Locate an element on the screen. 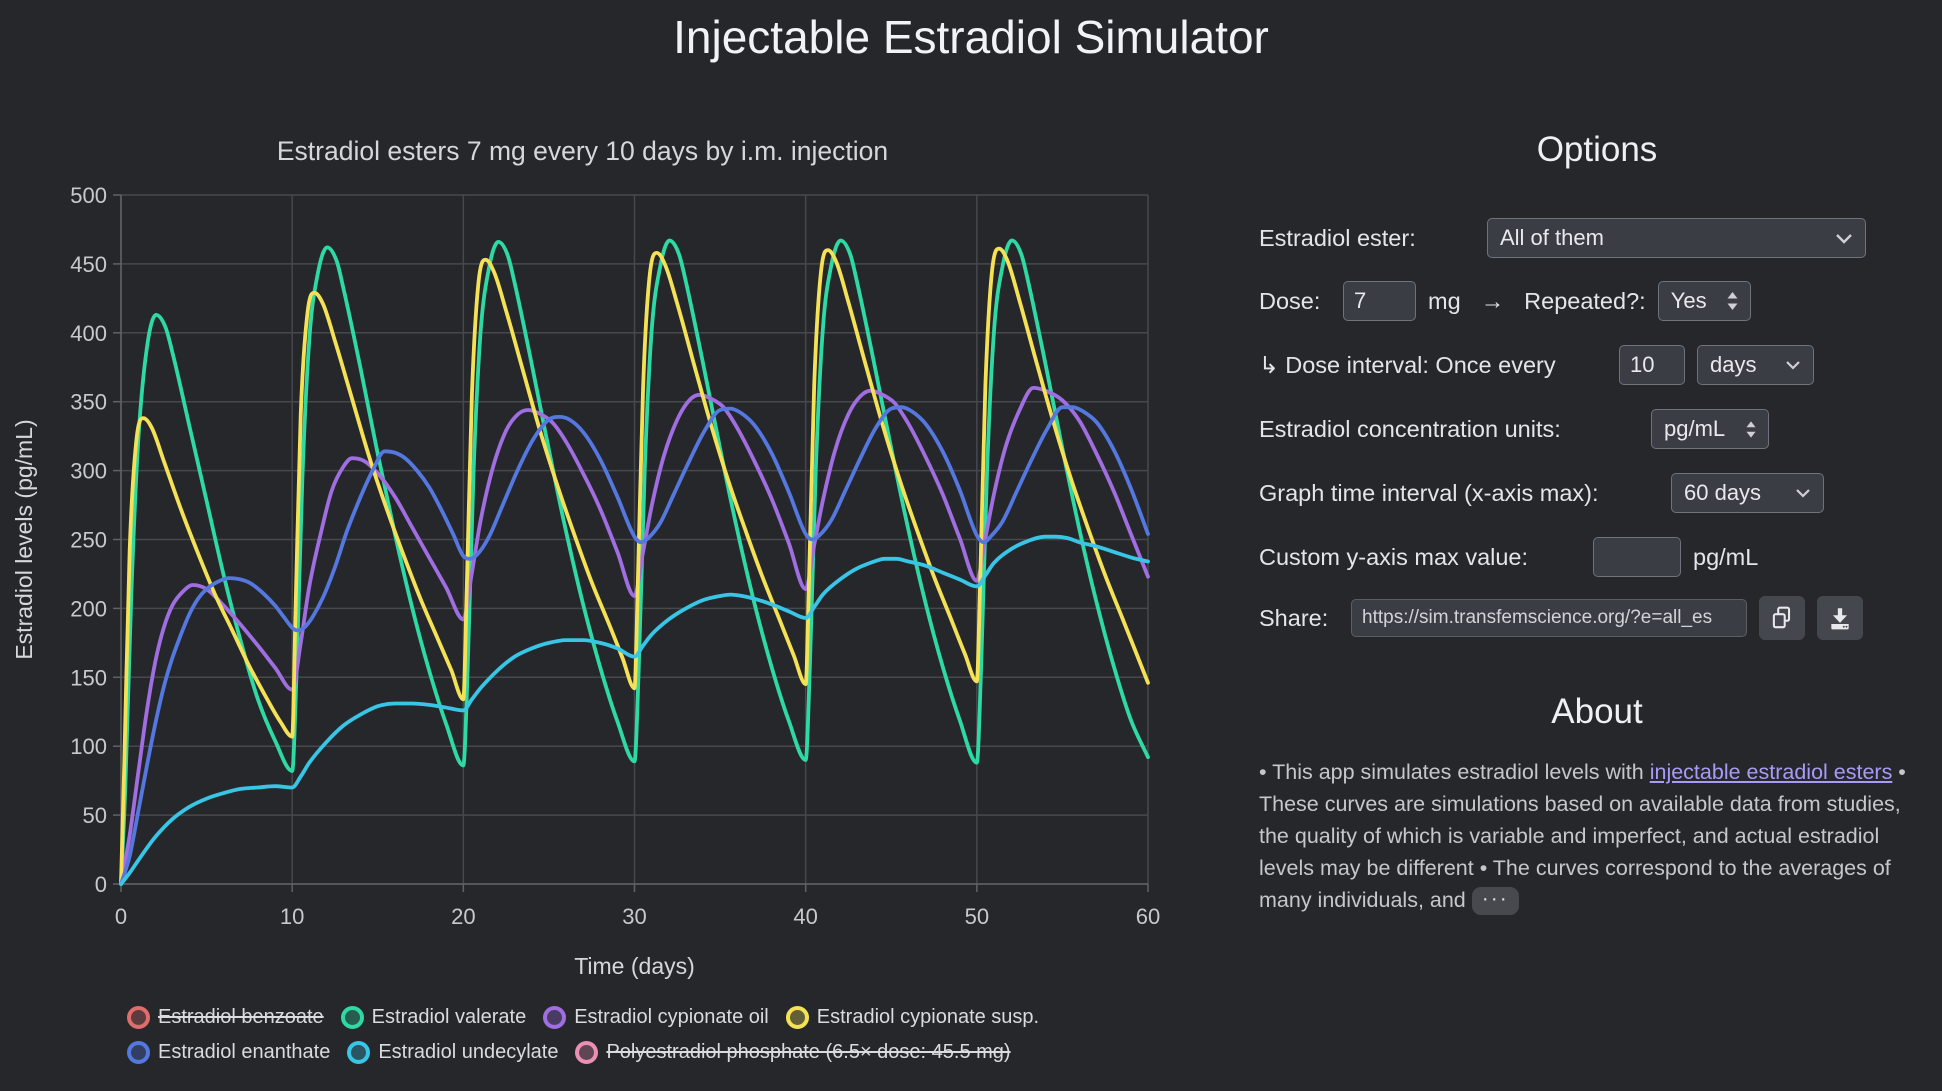 This screenshot has width=1942, height=1091. legend-label: Estradiol undecylate is located at coordinates (468, 1052).